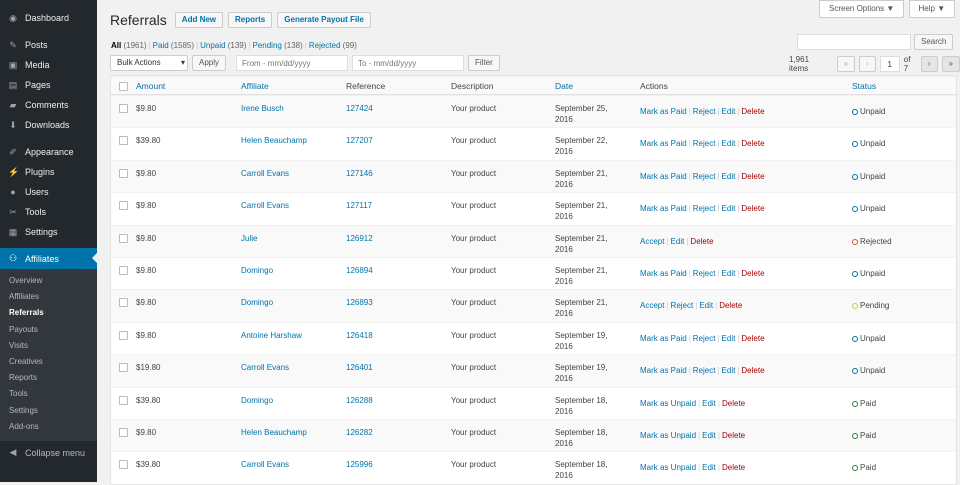  Describe the element at coordinates (846, 64) in the screenshot. I see `first-page-button: «` at that location.